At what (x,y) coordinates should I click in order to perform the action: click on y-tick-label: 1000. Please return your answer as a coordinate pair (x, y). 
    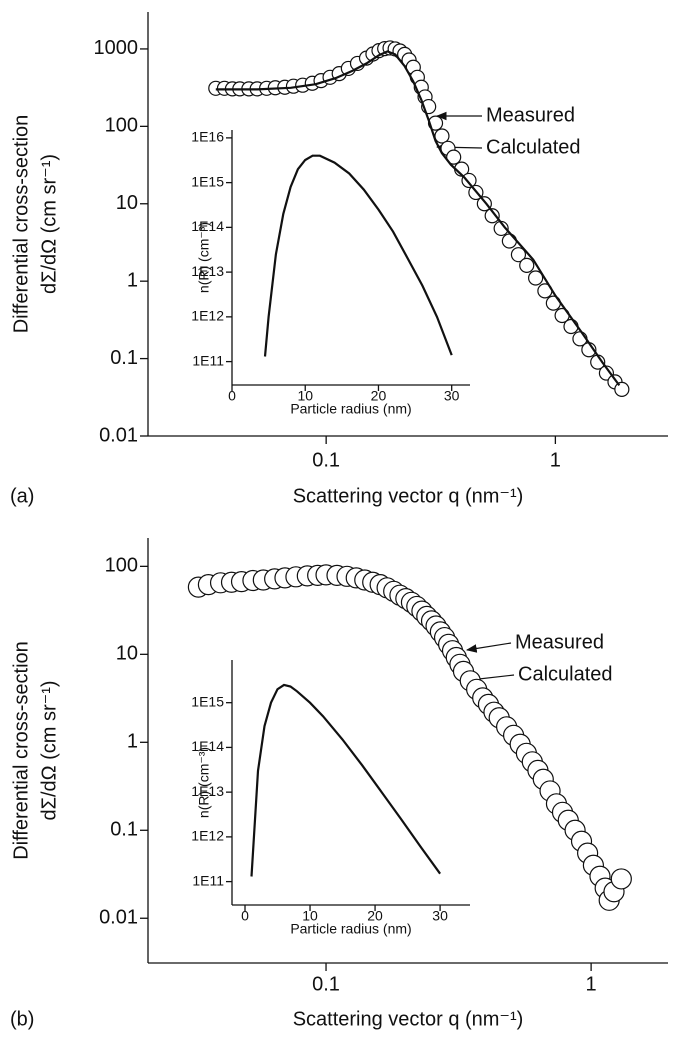
    Looking at the image, I should click on (116, 48).